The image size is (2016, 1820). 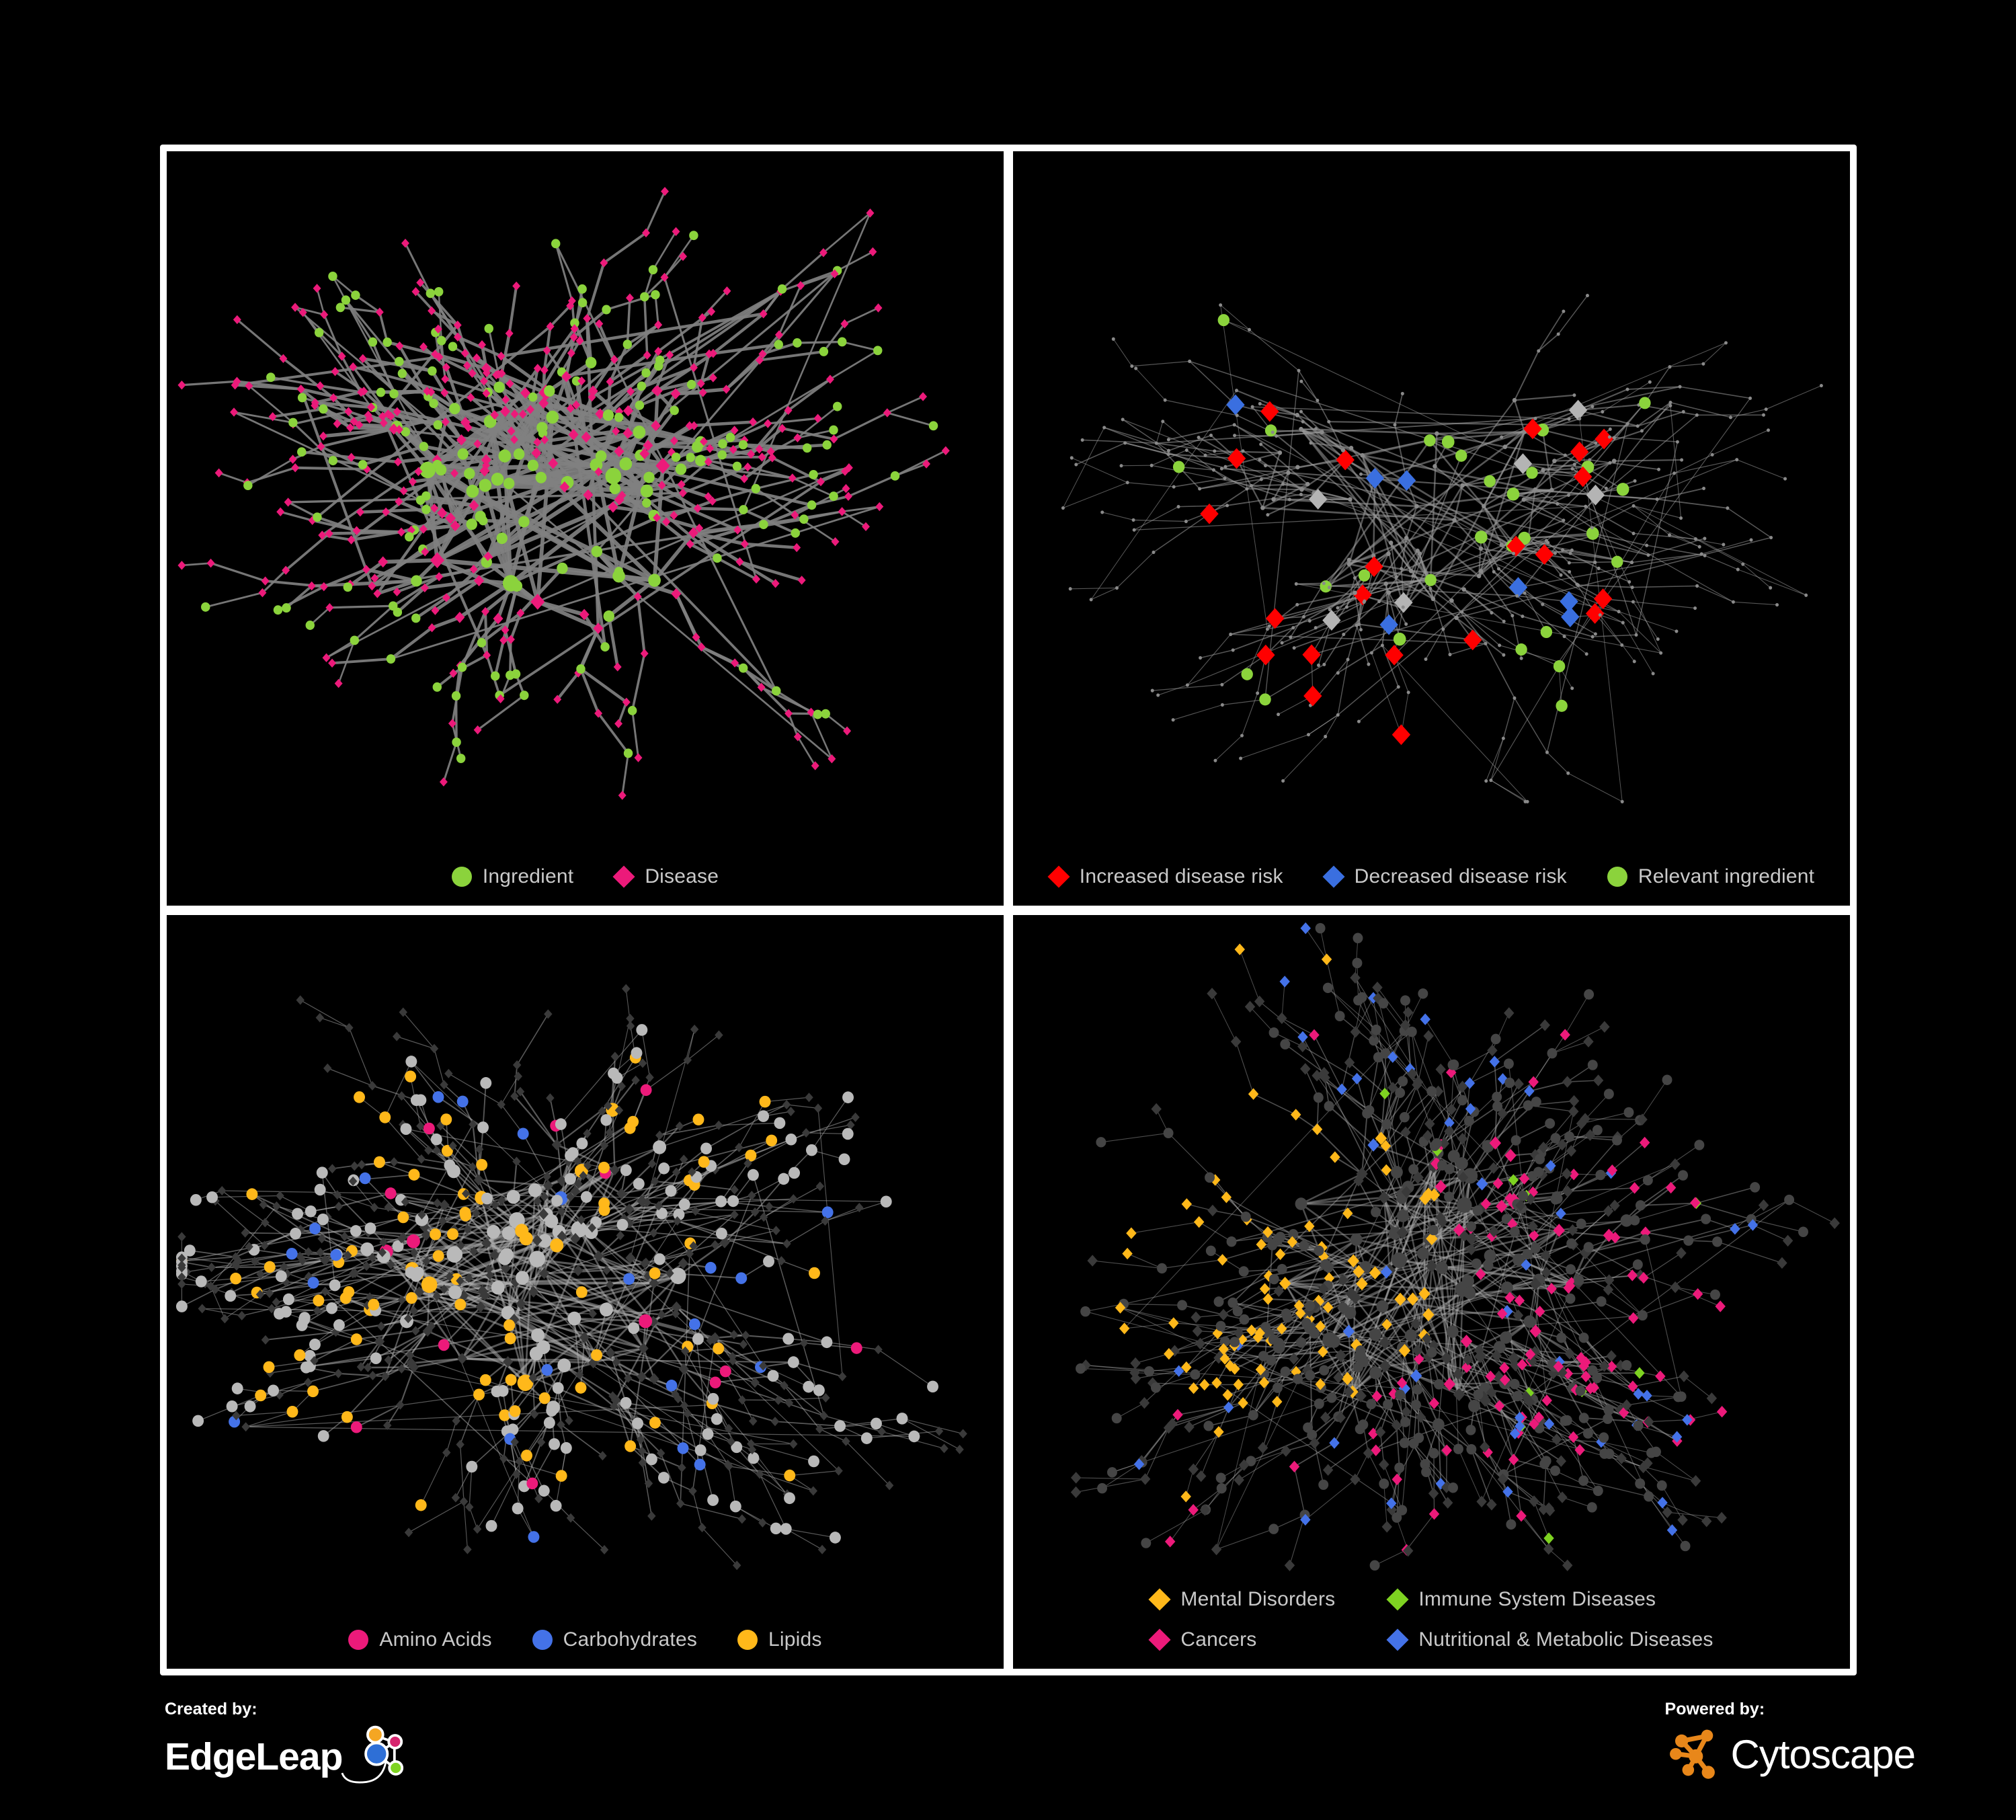 I want to click on footer: Created by: EdgeLeap, so click(x=1008, y=1744).